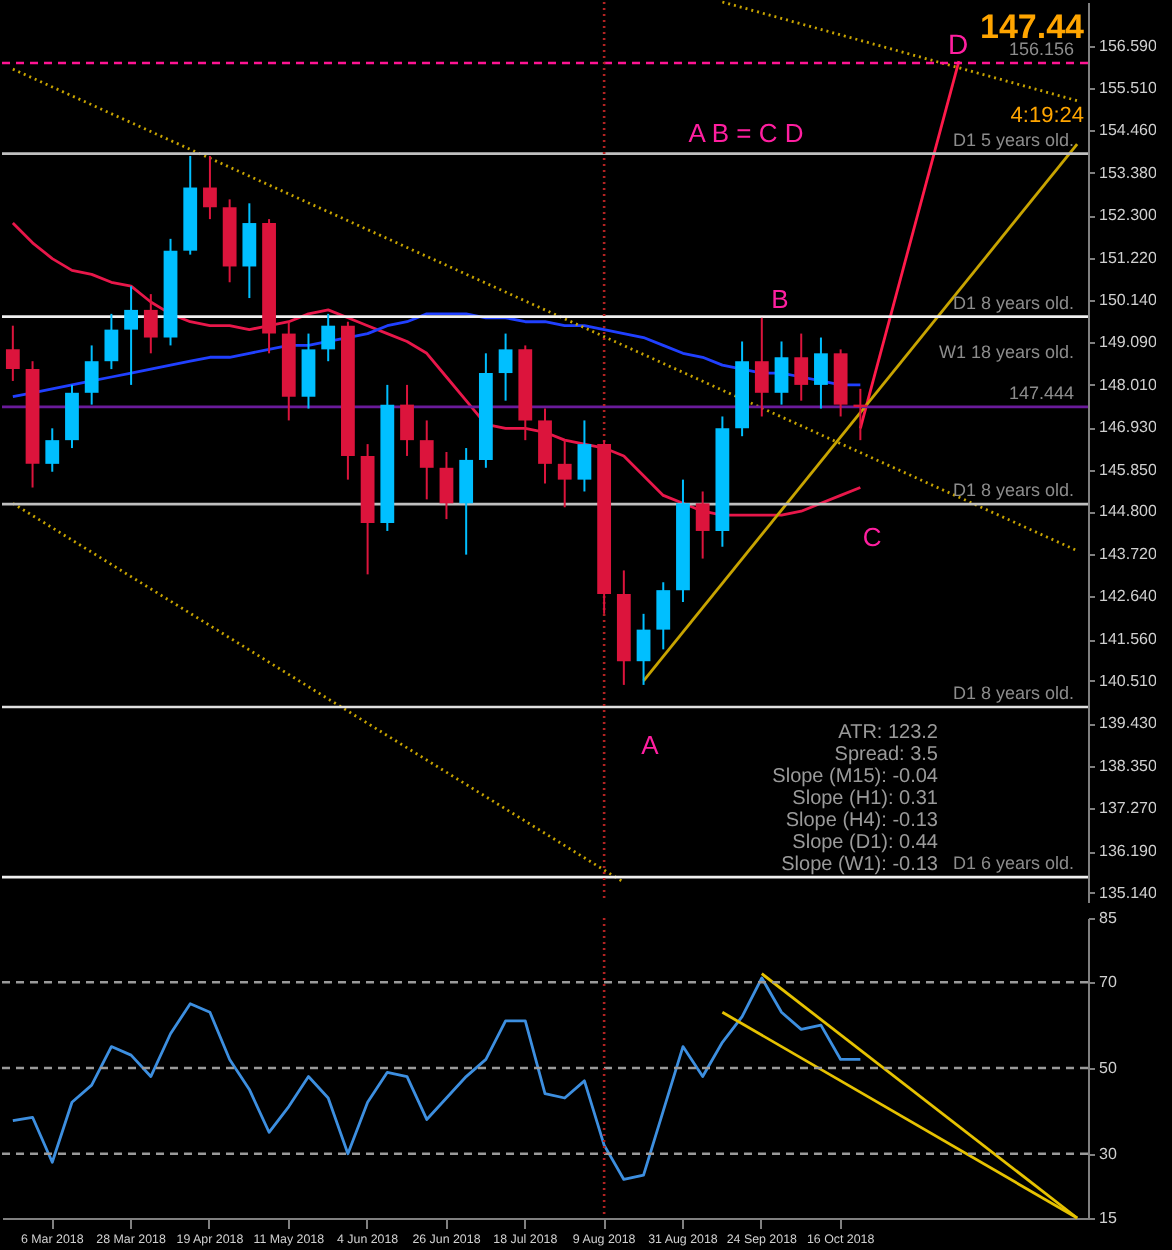 The image size is (1172, 1250). I want to click on ref-line-label: D1 6 years old., so click(1013, 863).